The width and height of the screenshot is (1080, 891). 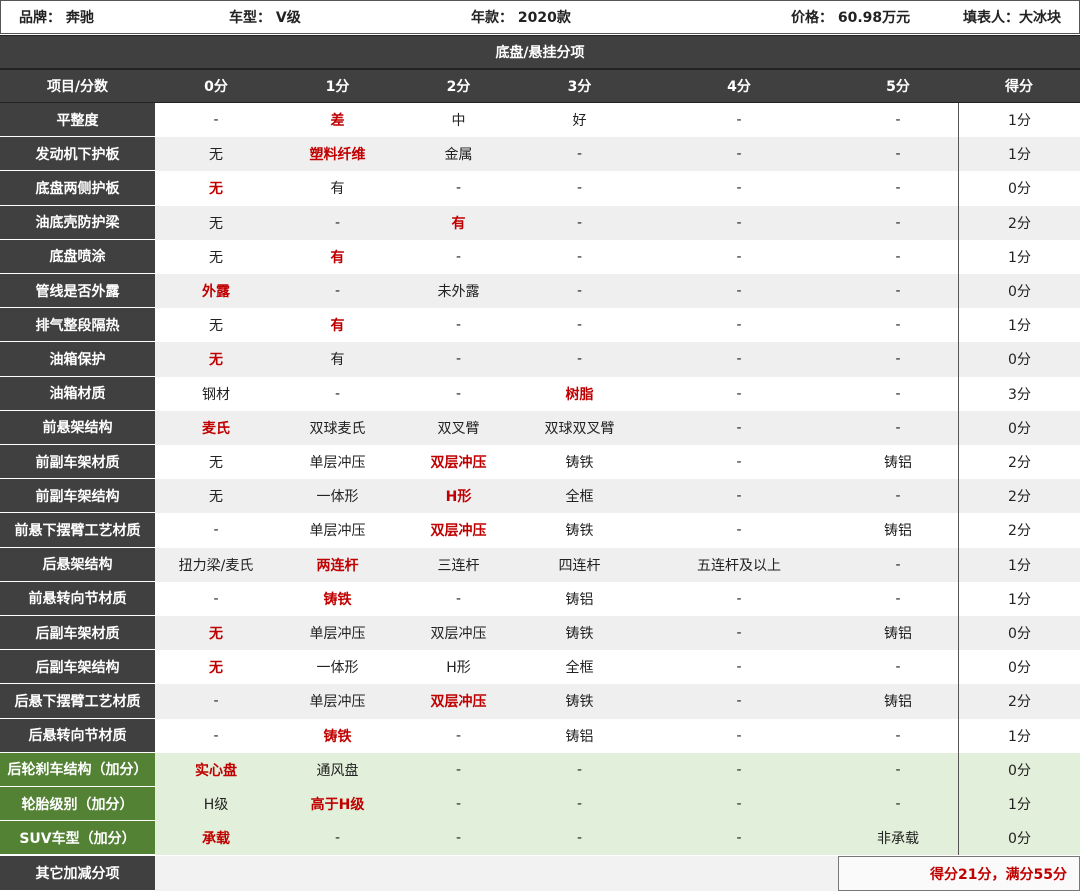 What do you see at coordinates (458, 427) in the screenshot?
I see `table-cell: 双叉臂` at bounding box center [458, 427].